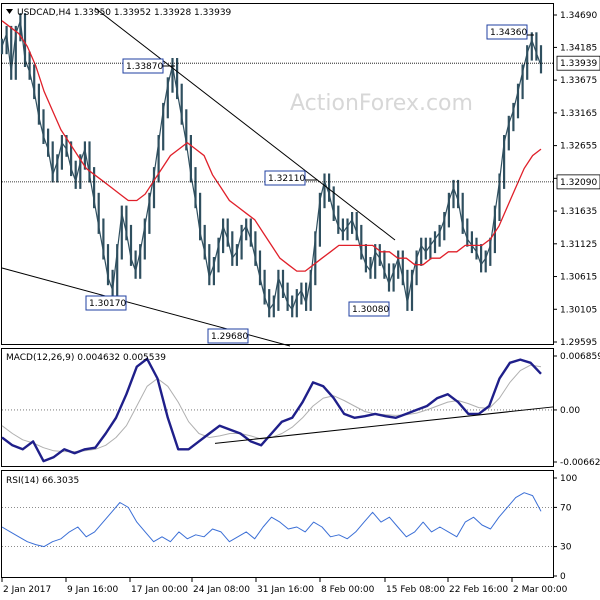 Image resolution: width=600 pixels, height=600 pixels. What do you see at coordinates (93, 590) in the screenshot?
I see `x-tick-label: 9 Jan 16:00` at bounding box center [93, 590].